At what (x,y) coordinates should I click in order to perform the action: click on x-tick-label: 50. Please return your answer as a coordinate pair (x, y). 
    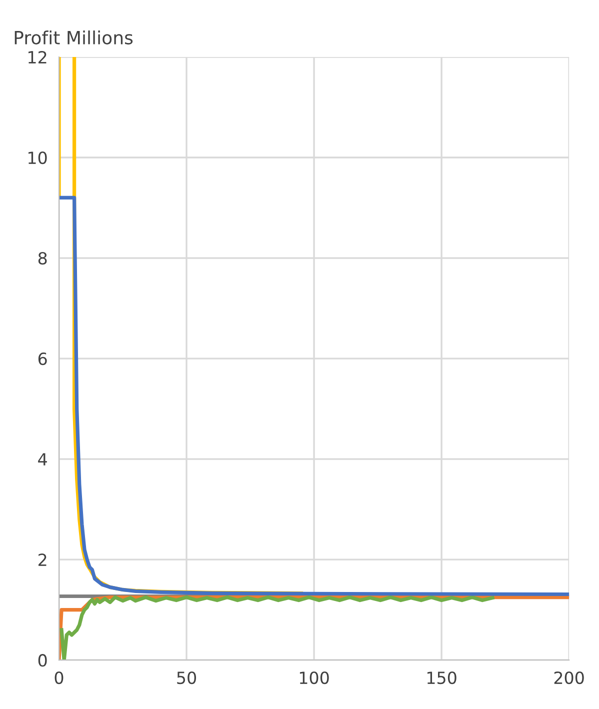
    Looking at the image, I should click on (186, 677).